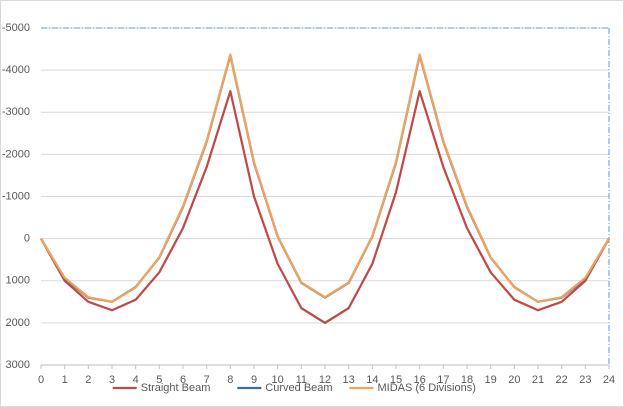 This screenshot has height=407, width=624. What do you see at coordinates (65, 380) in the screenshot?
I see `x-tick-label: 1` at bounding box center [65, 380].